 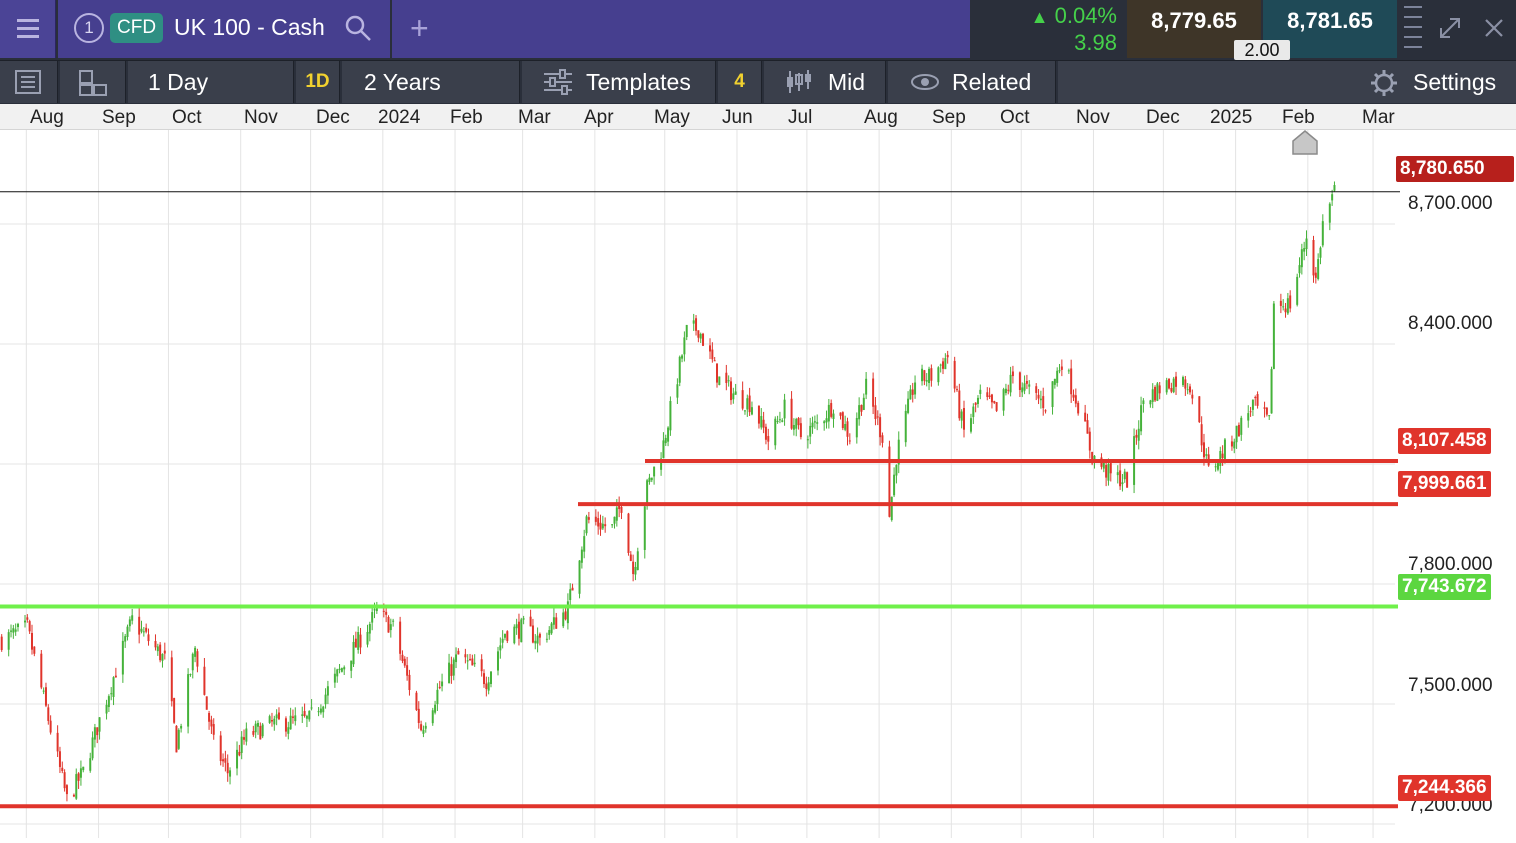 I want to click on templates-label: Templates, so click(x=638, y=82).